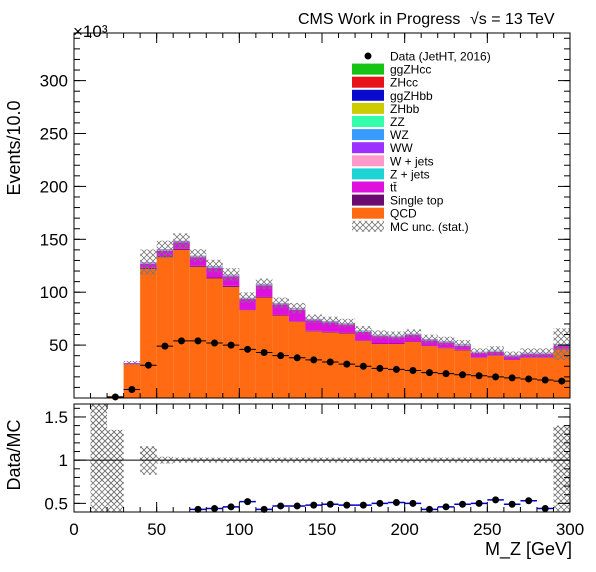 The image size is (596, 572). What do you see at coordinates (405, 109) in the screenshot?
I see `legend-label-zhbb: ZHbb` at bounding box center [405, 109].